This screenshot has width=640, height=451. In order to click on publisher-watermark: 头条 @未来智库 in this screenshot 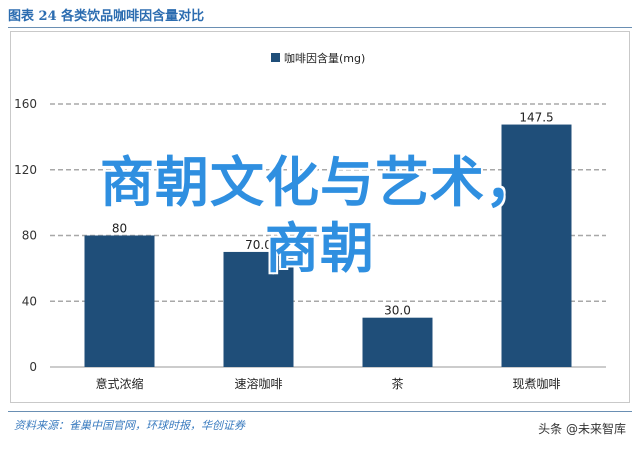, I will do `click(582, 429)`.